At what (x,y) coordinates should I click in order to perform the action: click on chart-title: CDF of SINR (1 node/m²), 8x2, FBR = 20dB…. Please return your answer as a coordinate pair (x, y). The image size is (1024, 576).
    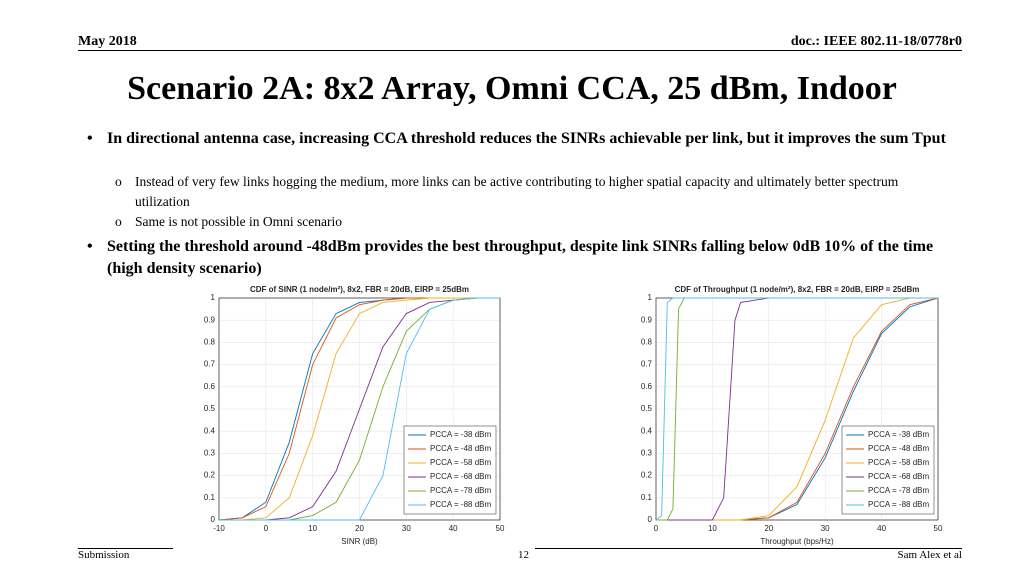
    Looking at the image, I should click on (359, 289).